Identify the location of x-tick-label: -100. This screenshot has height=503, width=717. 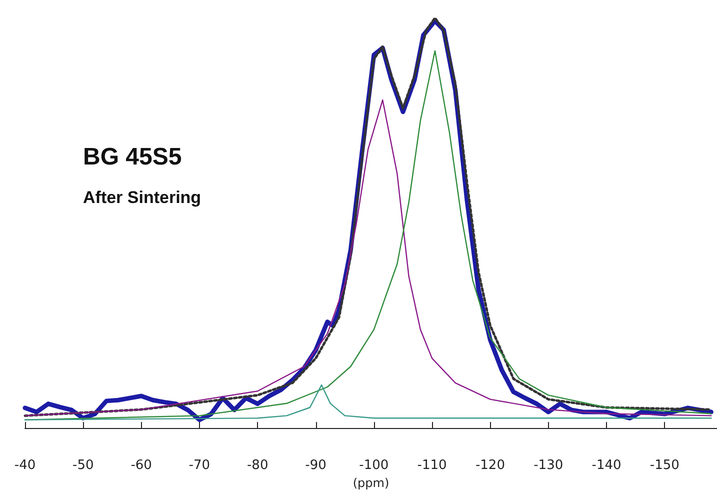
(374, 465).